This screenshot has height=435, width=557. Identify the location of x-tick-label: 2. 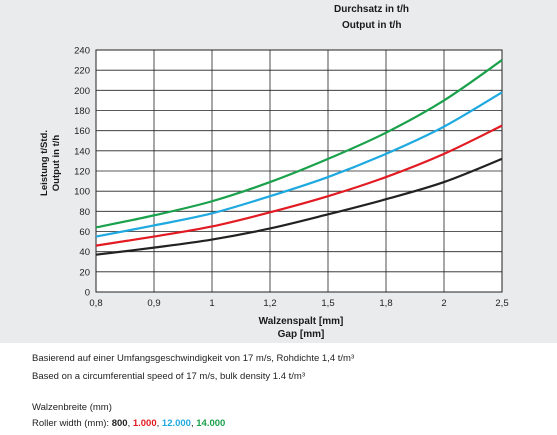
(443, 303).